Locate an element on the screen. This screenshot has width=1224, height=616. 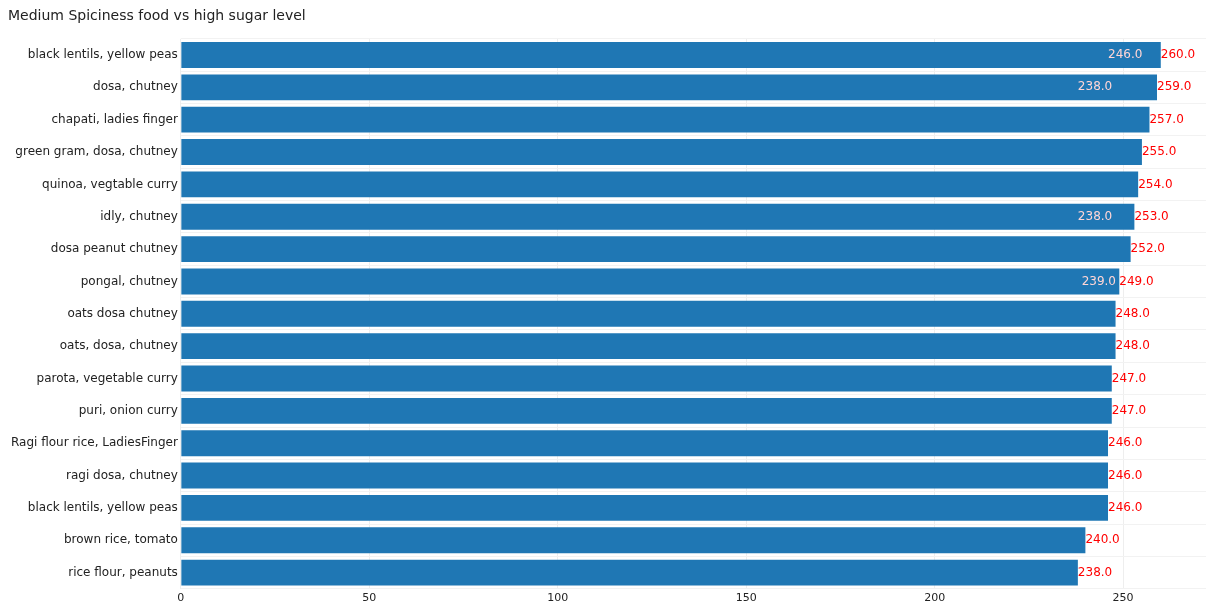
x-tick-label: 0 is located at coordinates (181, 598).